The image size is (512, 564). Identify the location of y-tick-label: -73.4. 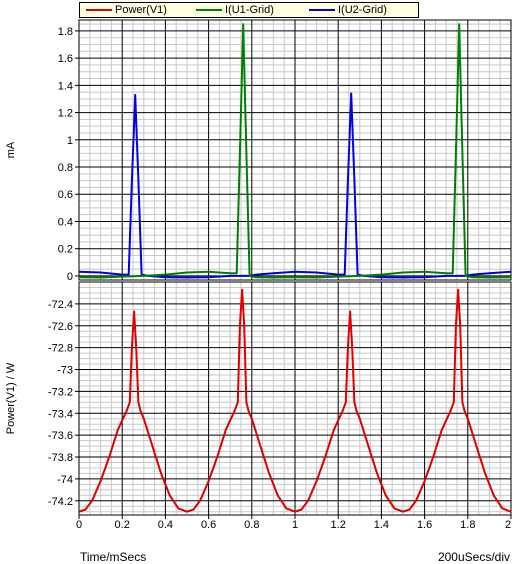
(60, 414).